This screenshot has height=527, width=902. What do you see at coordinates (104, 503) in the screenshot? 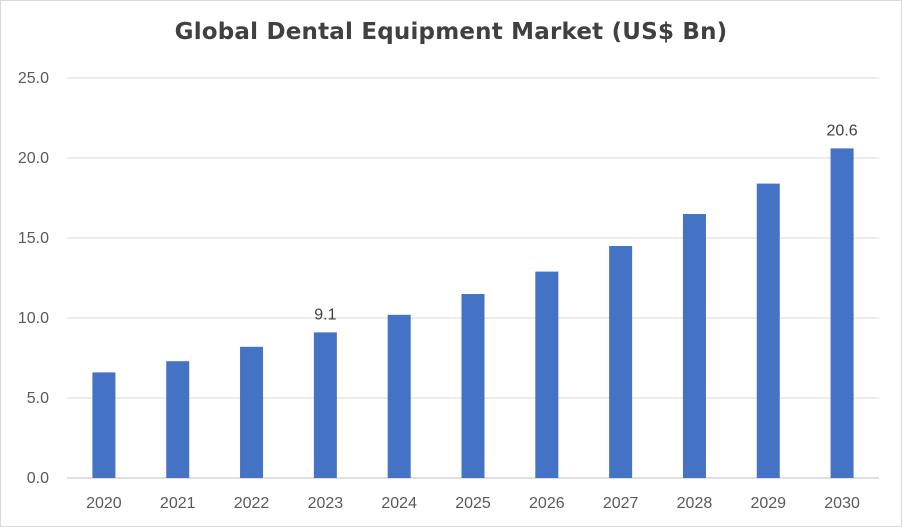
I see `x-tick-label: 2020` at bounding box center [104, 503].